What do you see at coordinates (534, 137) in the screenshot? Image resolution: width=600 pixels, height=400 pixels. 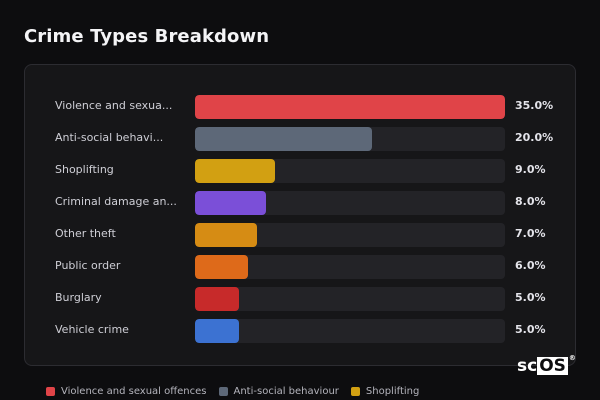 I see `bar-percent: 20.0%` at bounding box center [534, 137].